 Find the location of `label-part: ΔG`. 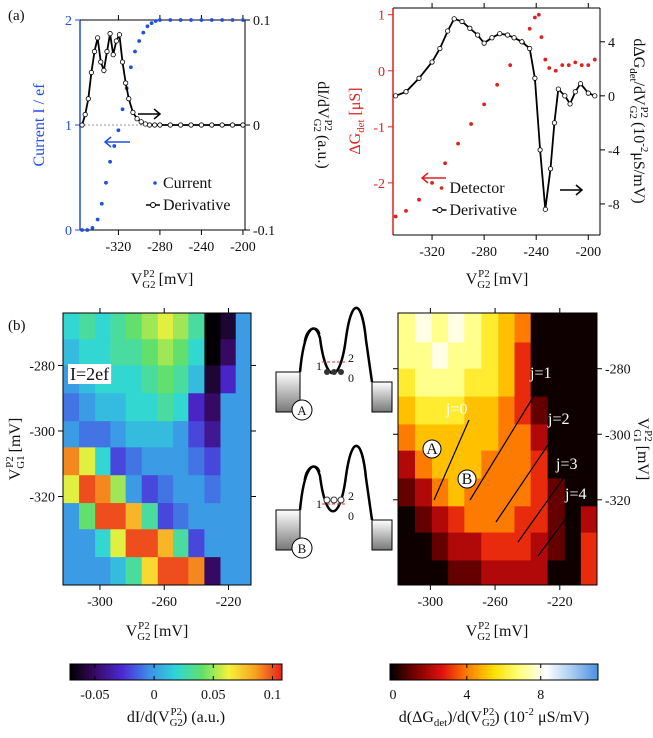

label-part: ΔG is located at coordinates (355, 143).